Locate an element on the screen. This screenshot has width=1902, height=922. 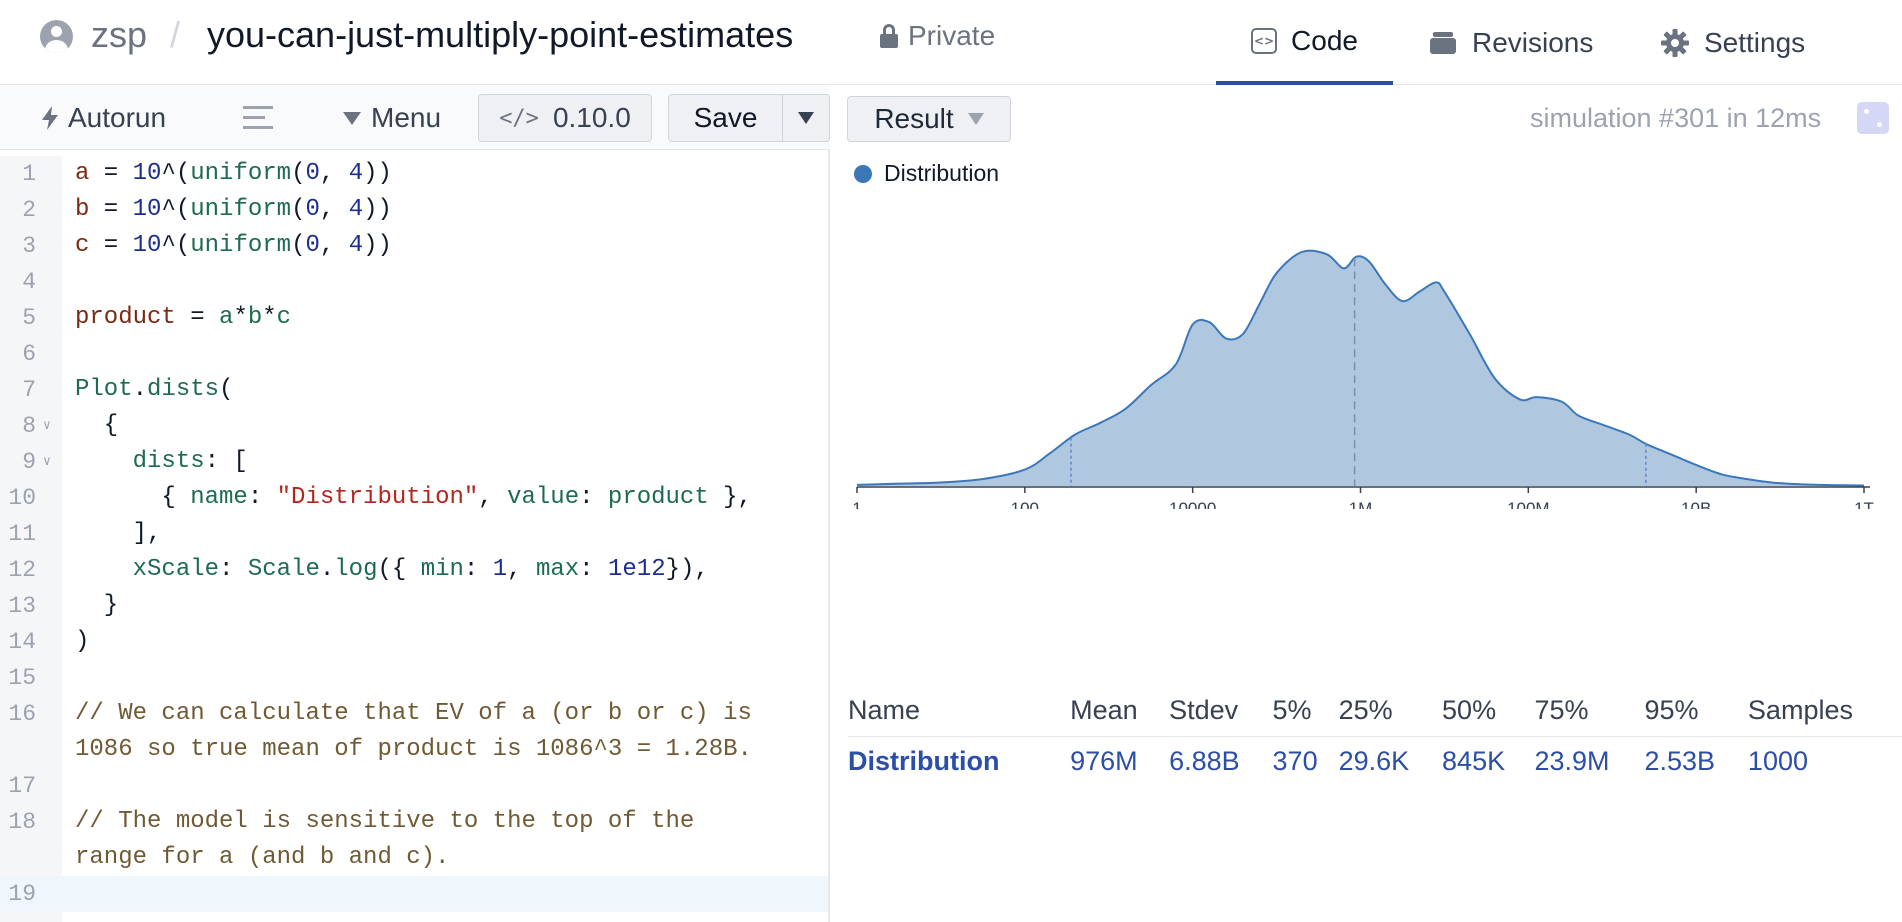
model-title: you-can-just-multiply-point-estimates is located at coordinates (500, 34).